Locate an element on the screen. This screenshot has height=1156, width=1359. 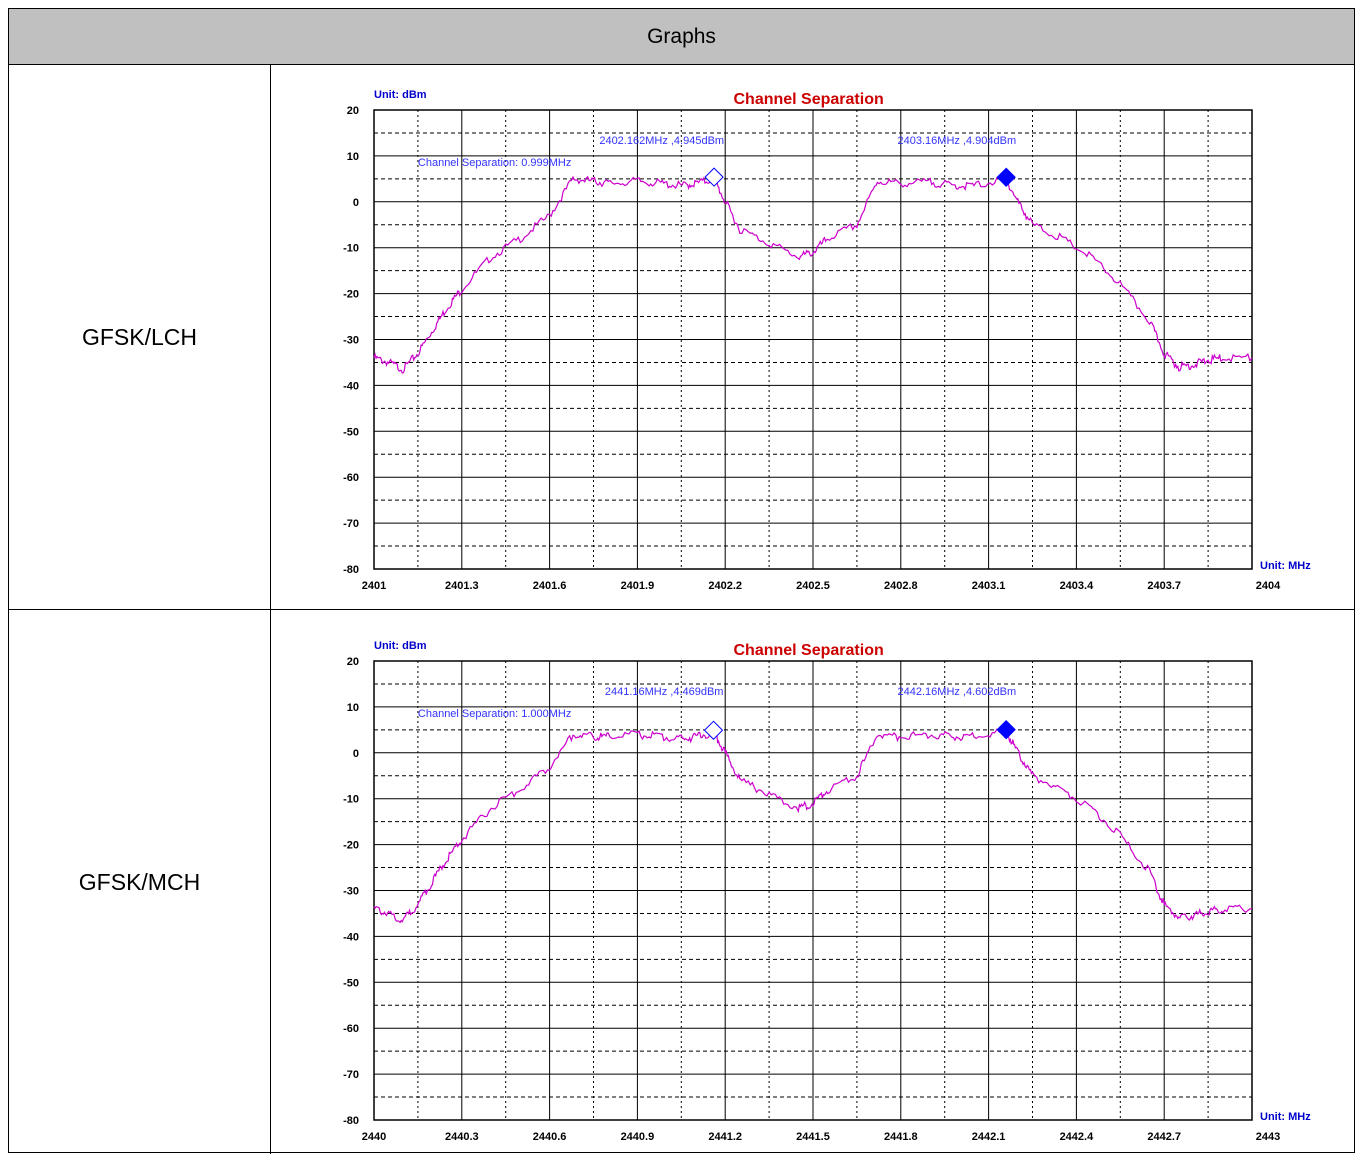
table-header: Graphs is located at coordinates (681, 37).